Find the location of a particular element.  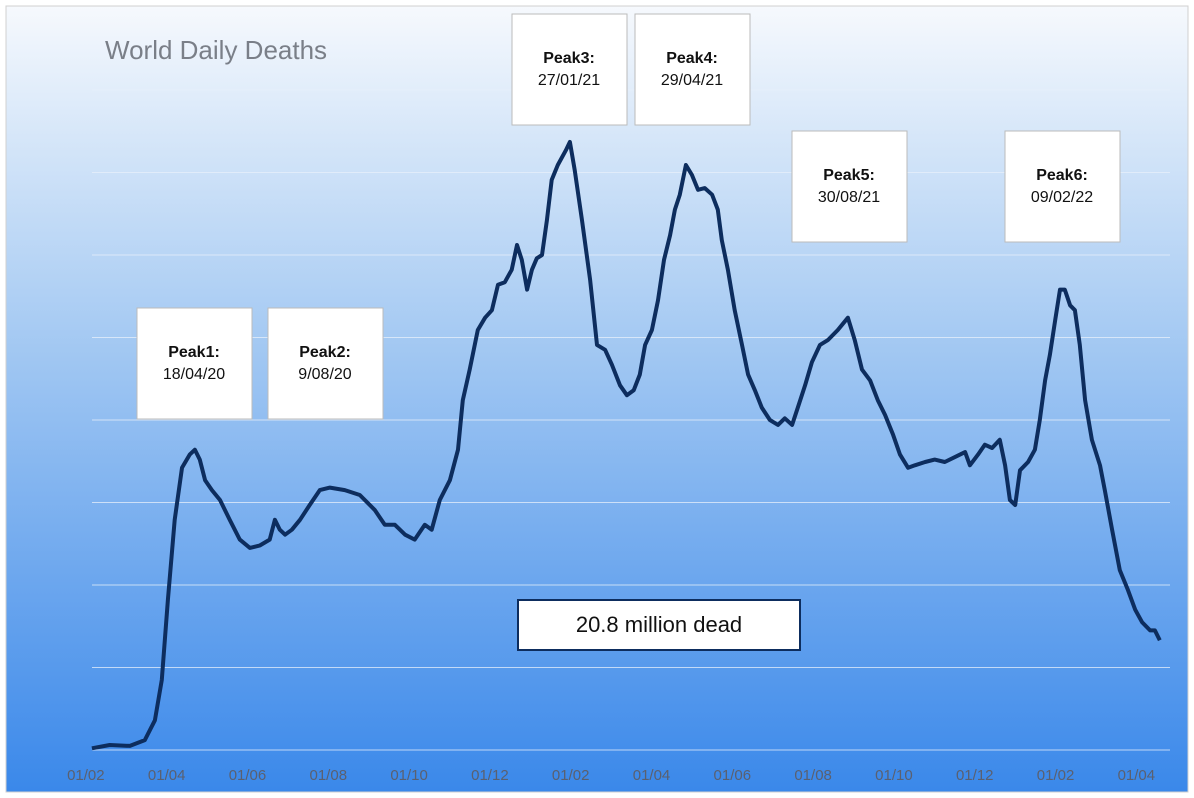

annotation-label: Peak1: is located at coordinates (194, 352).